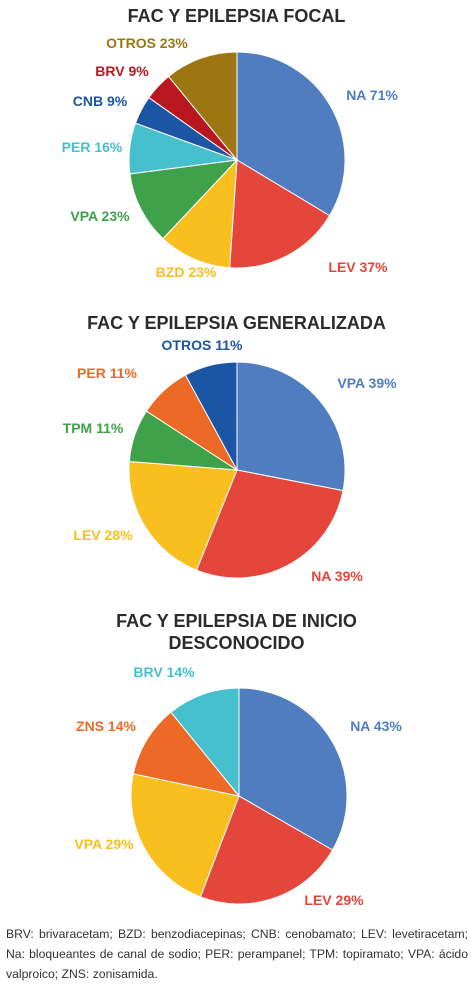  Describe the element at coordinates (358, 267) in the screenshot. I see `slice-label-lev: LEV 37%` at that location.